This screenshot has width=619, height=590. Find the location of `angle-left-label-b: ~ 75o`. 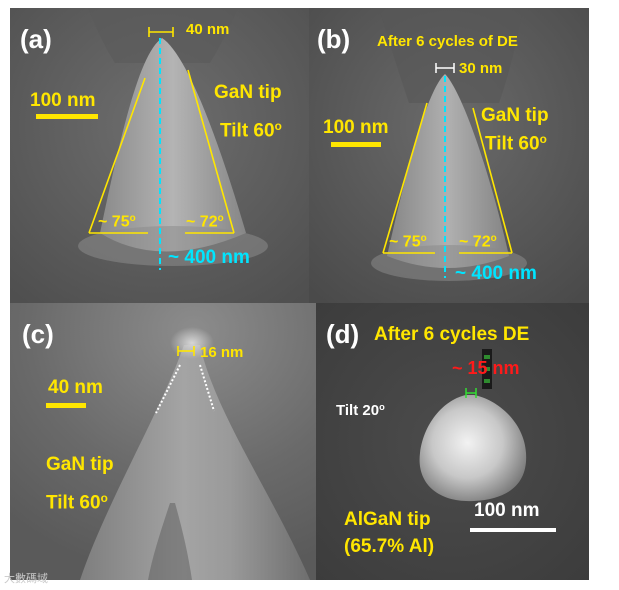

angle-left-label-b: ~ 75o is located at coordinates (408, 242).